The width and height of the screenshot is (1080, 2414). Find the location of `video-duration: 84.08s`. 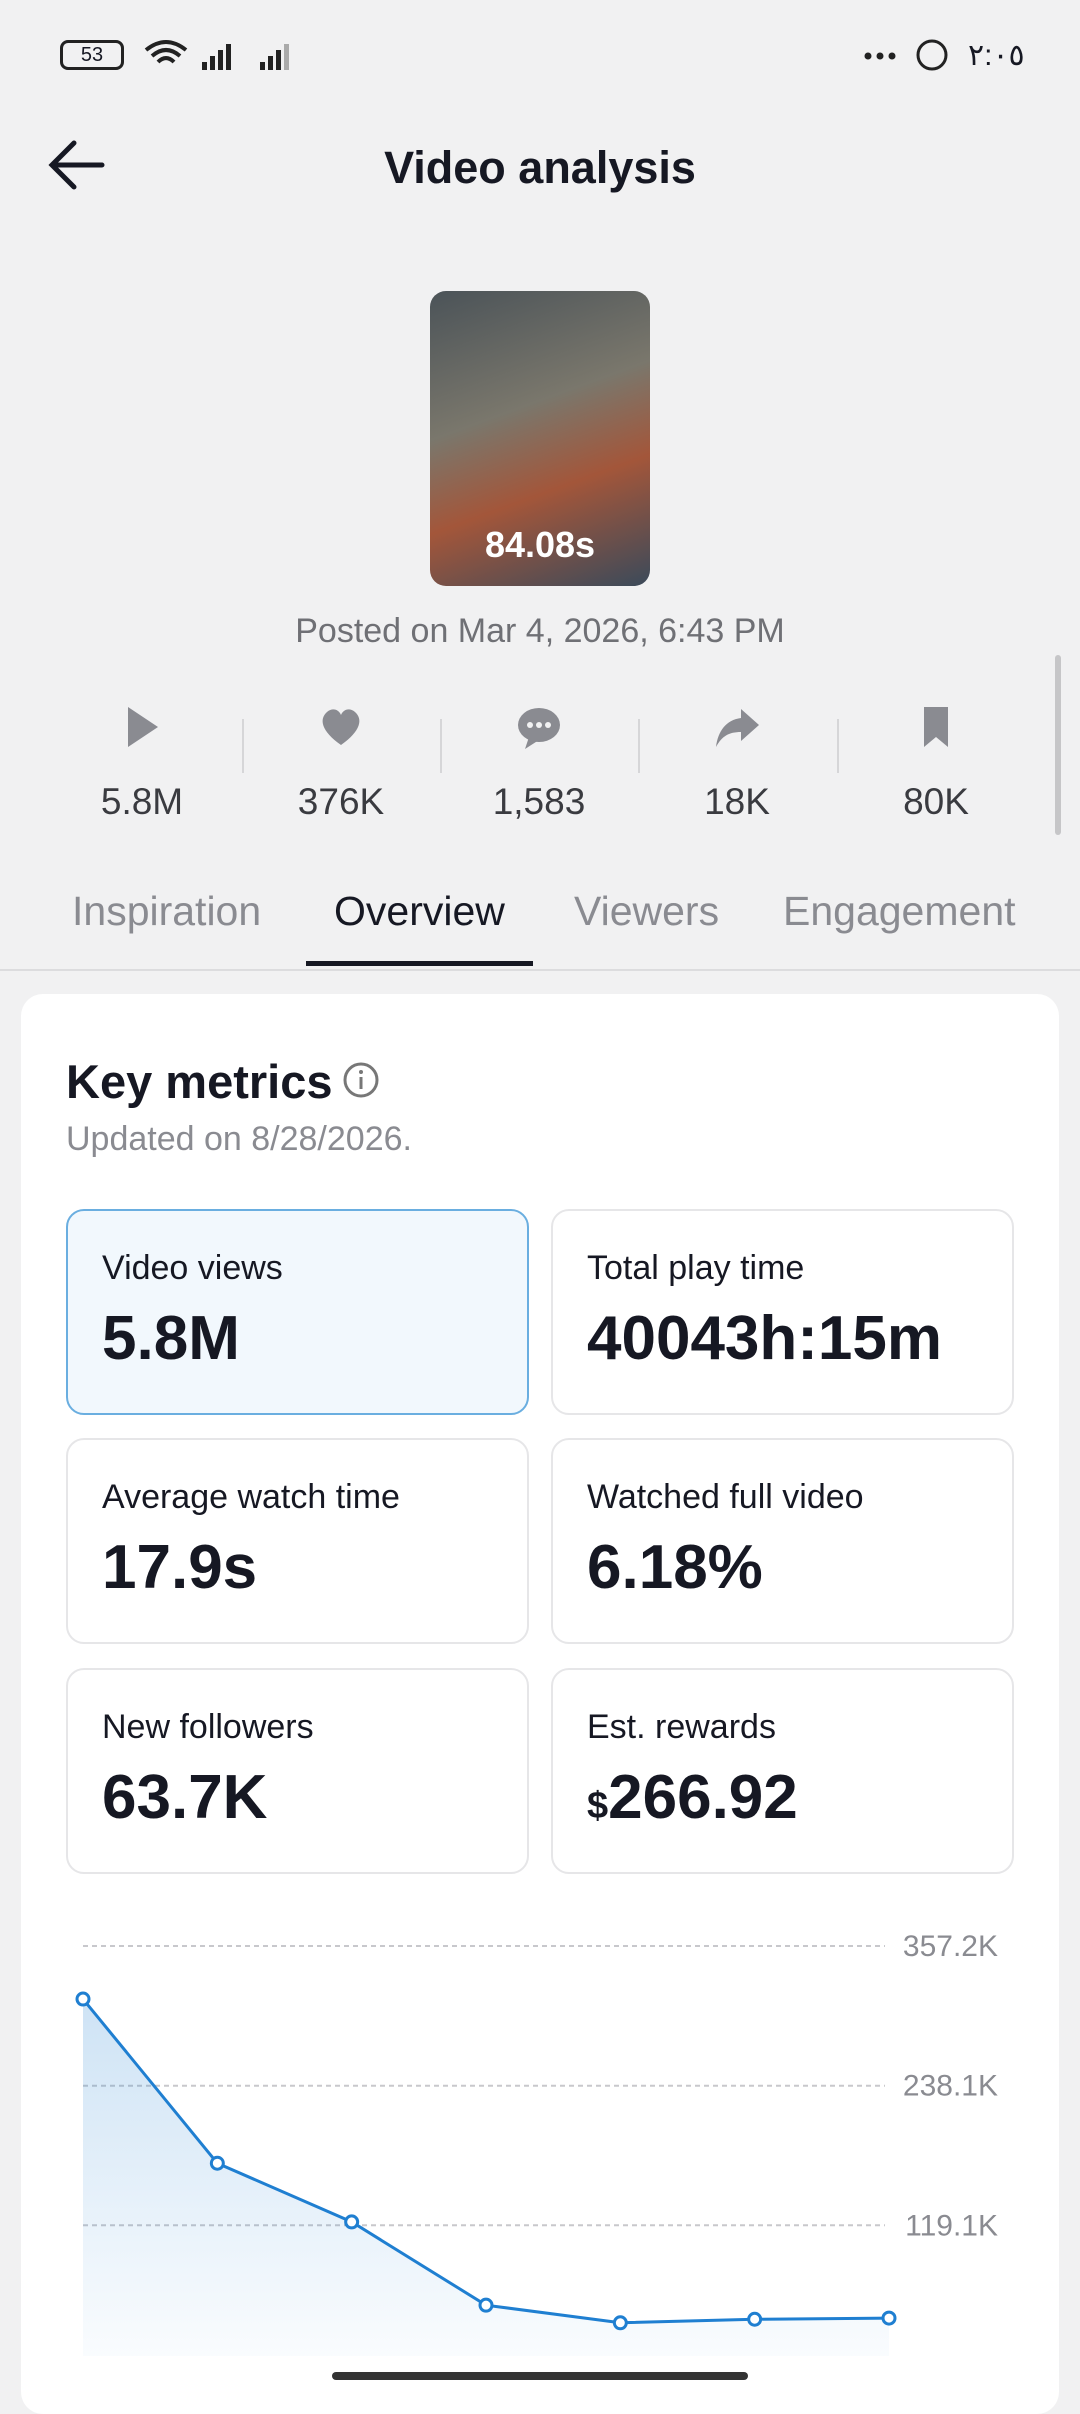

video-duration: 84.08s is located at coordinates (540, 544).